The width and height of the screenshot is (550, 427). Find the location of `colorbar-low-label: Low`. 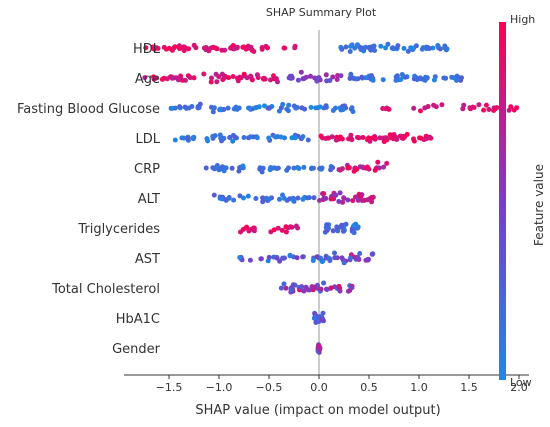

colorbar-low-label: Low is located at coordinates (521, 382).